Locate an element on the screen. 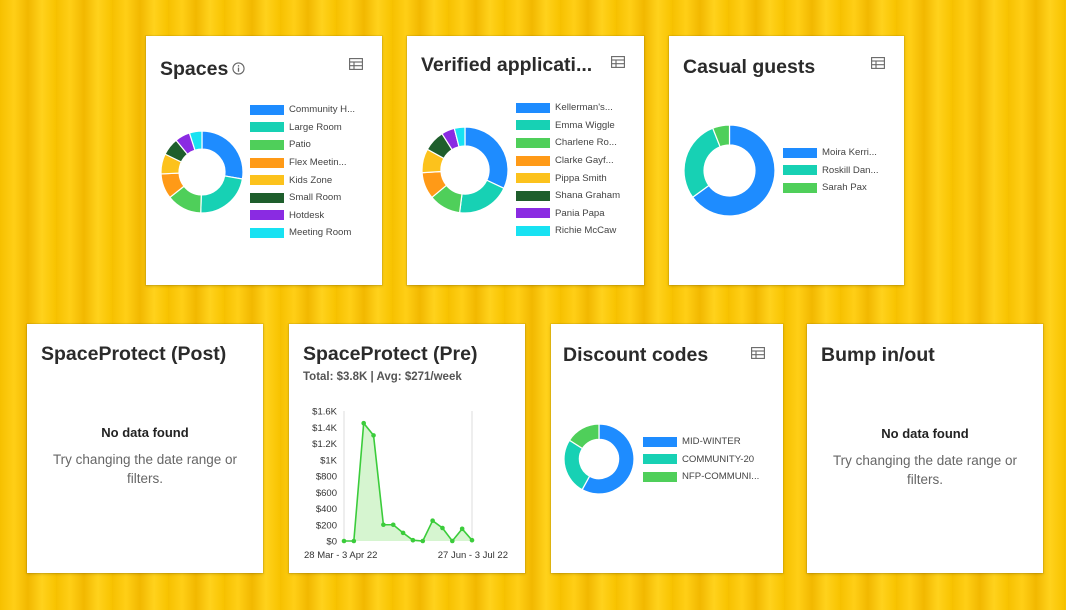 The height and width of the screenshot is (610, 1066). y-tick-label: $600 is located at coordinates (326, 493).